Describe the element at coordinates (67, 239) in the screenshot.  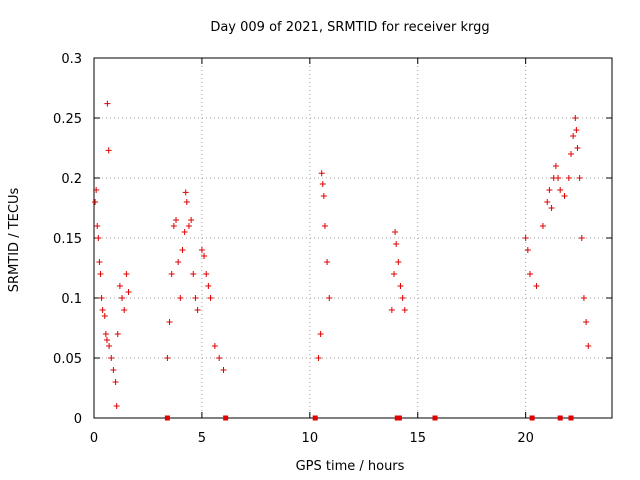
I see `y-tick-label: 0.15` at that location.